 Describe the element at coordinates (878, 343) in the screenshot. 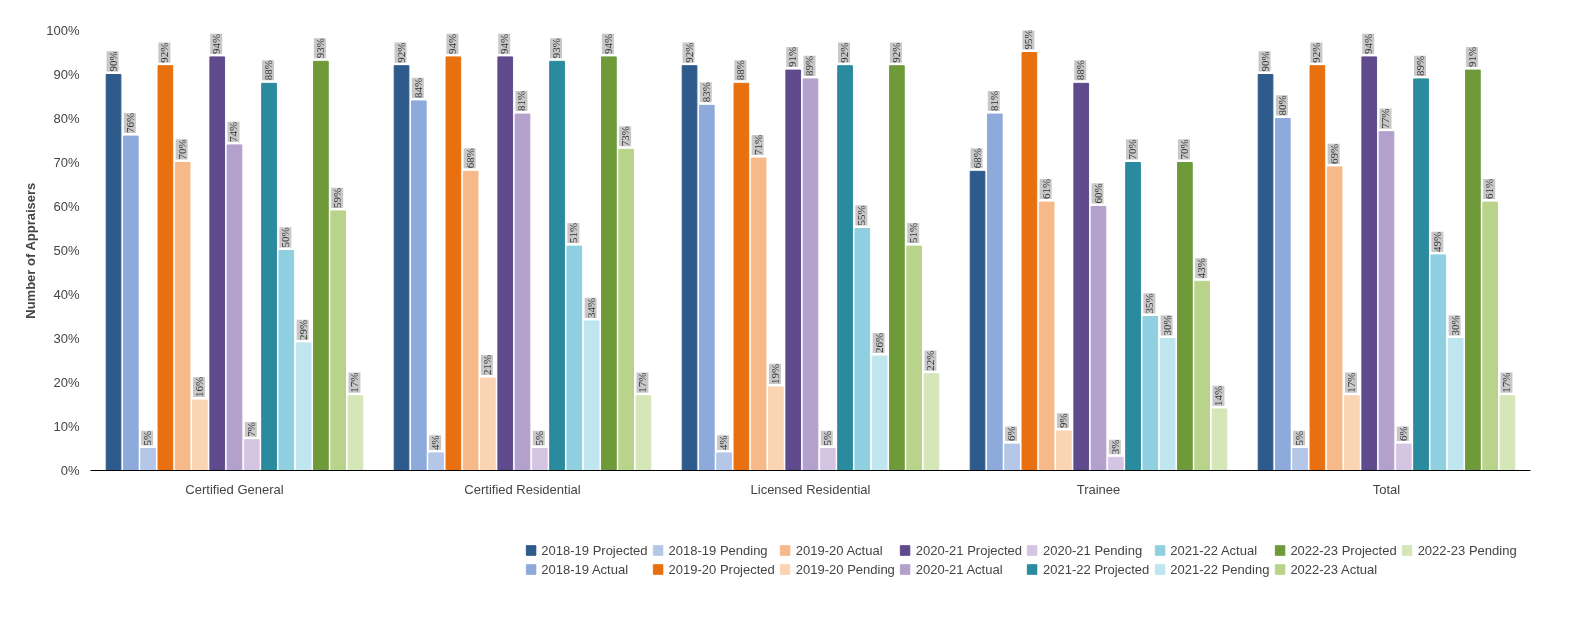

I see `data-label: 26%` at that location.